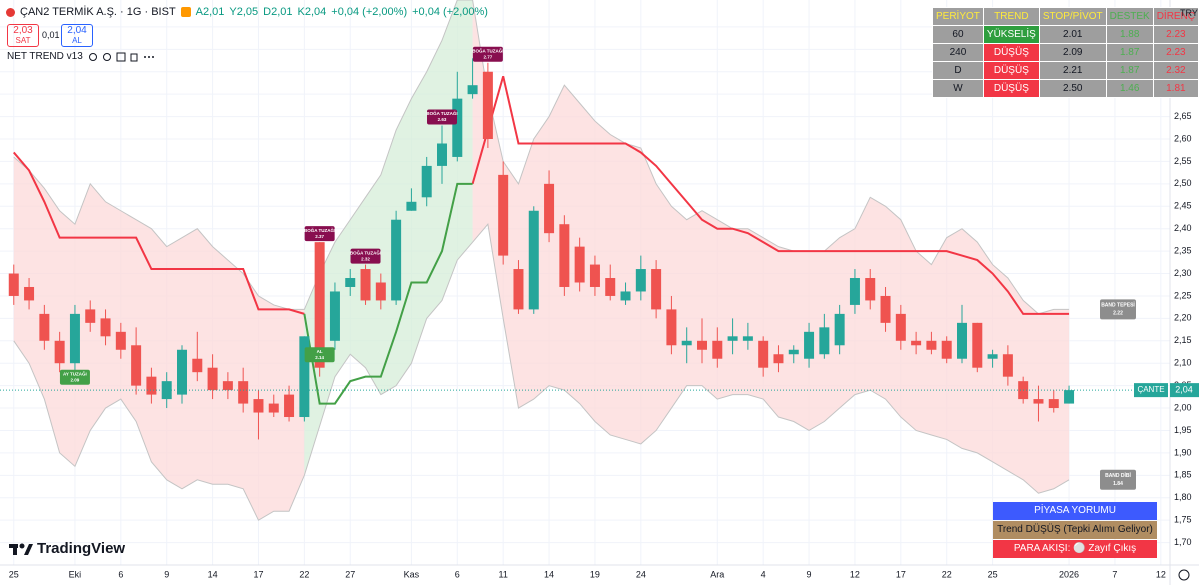  What do you see at coordinates (77, 40) in the screenshot?
I see `label: AL` at bounding box center [77, 40].